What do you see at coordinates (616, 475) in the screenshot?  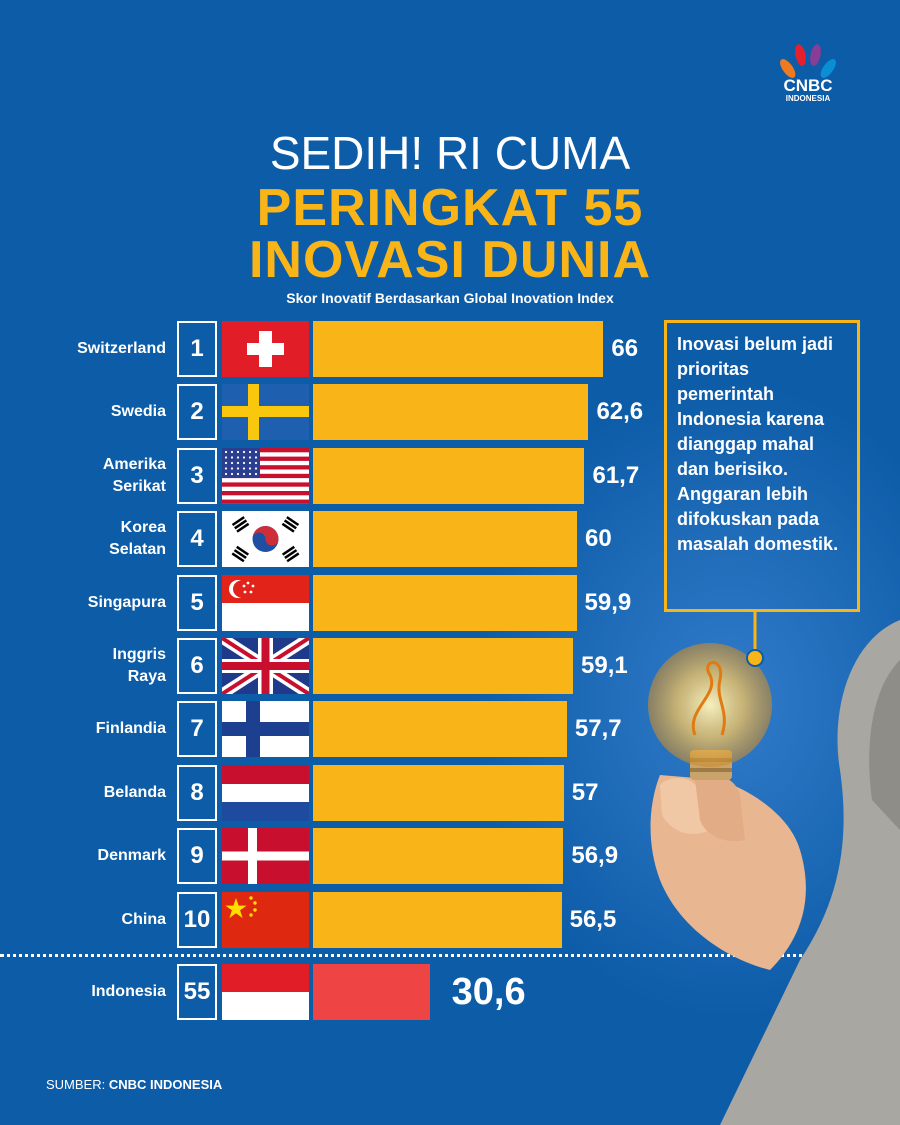 I see `row-3-value-label: 61,7` at bounding box center [616, 475].